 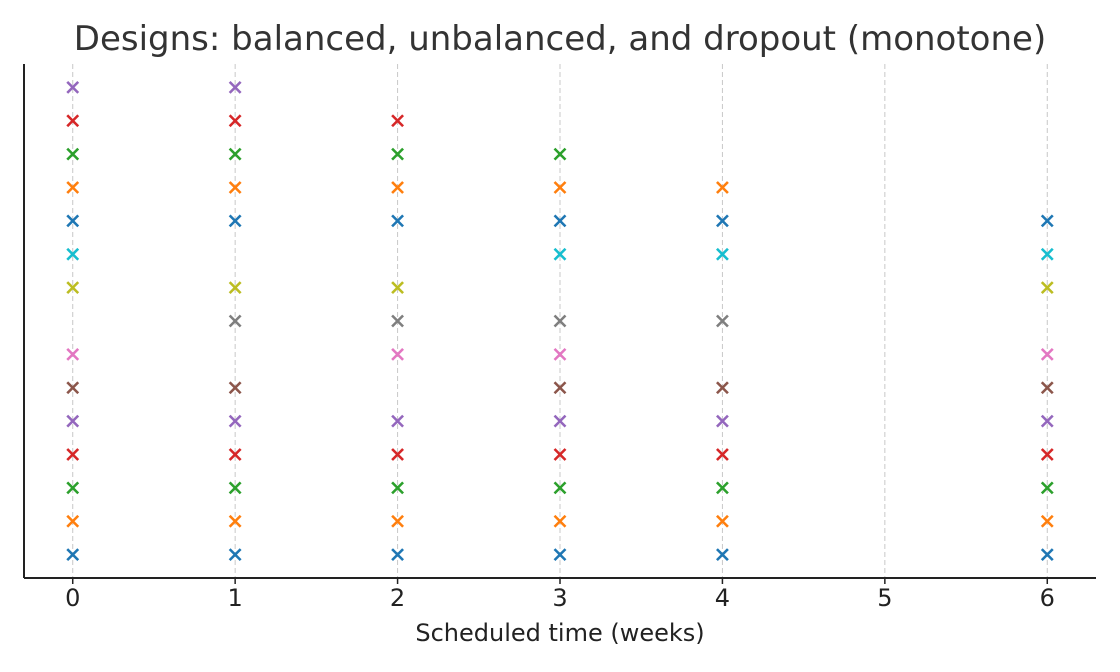 I want to click on x-tick-label-3: 3, so click(x=559, y=598).